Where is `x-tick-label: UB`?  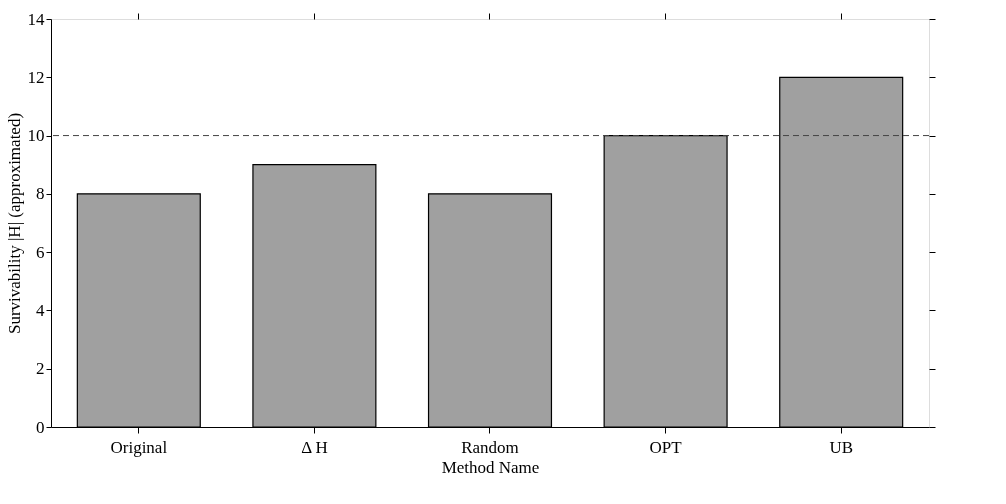
x-tick-label: UB is located at coordinates (841, 447).